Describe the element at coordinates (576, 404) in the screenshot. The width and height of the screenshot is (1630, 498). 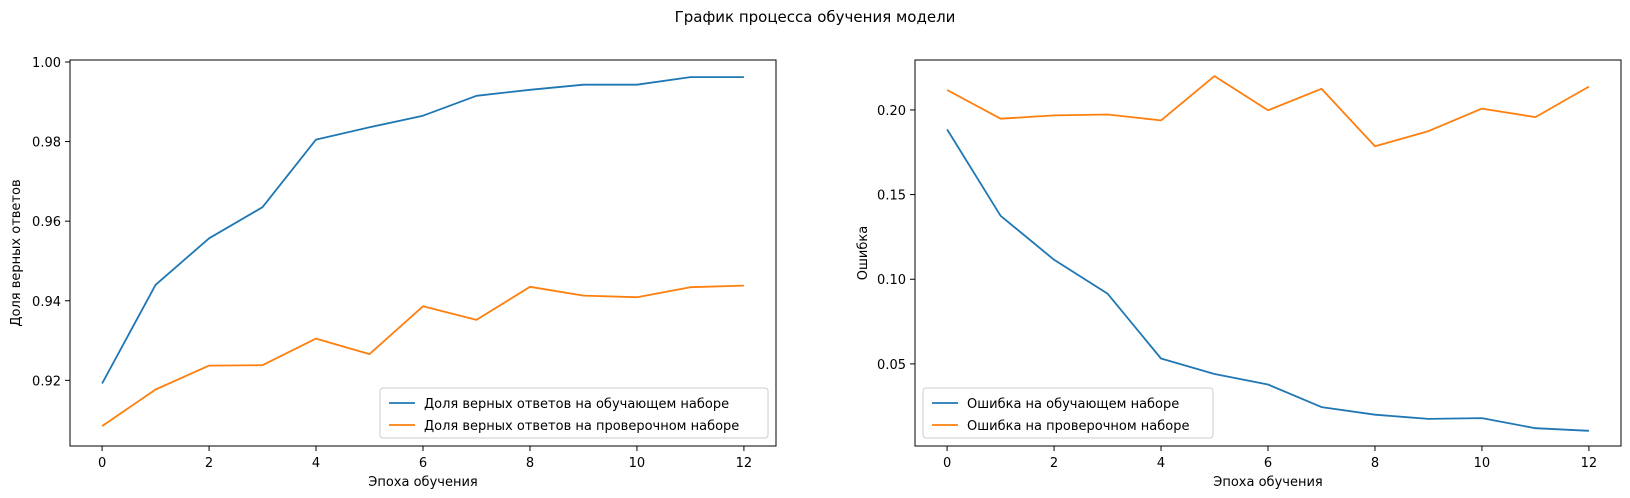
I see `legend-entry: Доля верных ответов на обучающем наборе` at that location.